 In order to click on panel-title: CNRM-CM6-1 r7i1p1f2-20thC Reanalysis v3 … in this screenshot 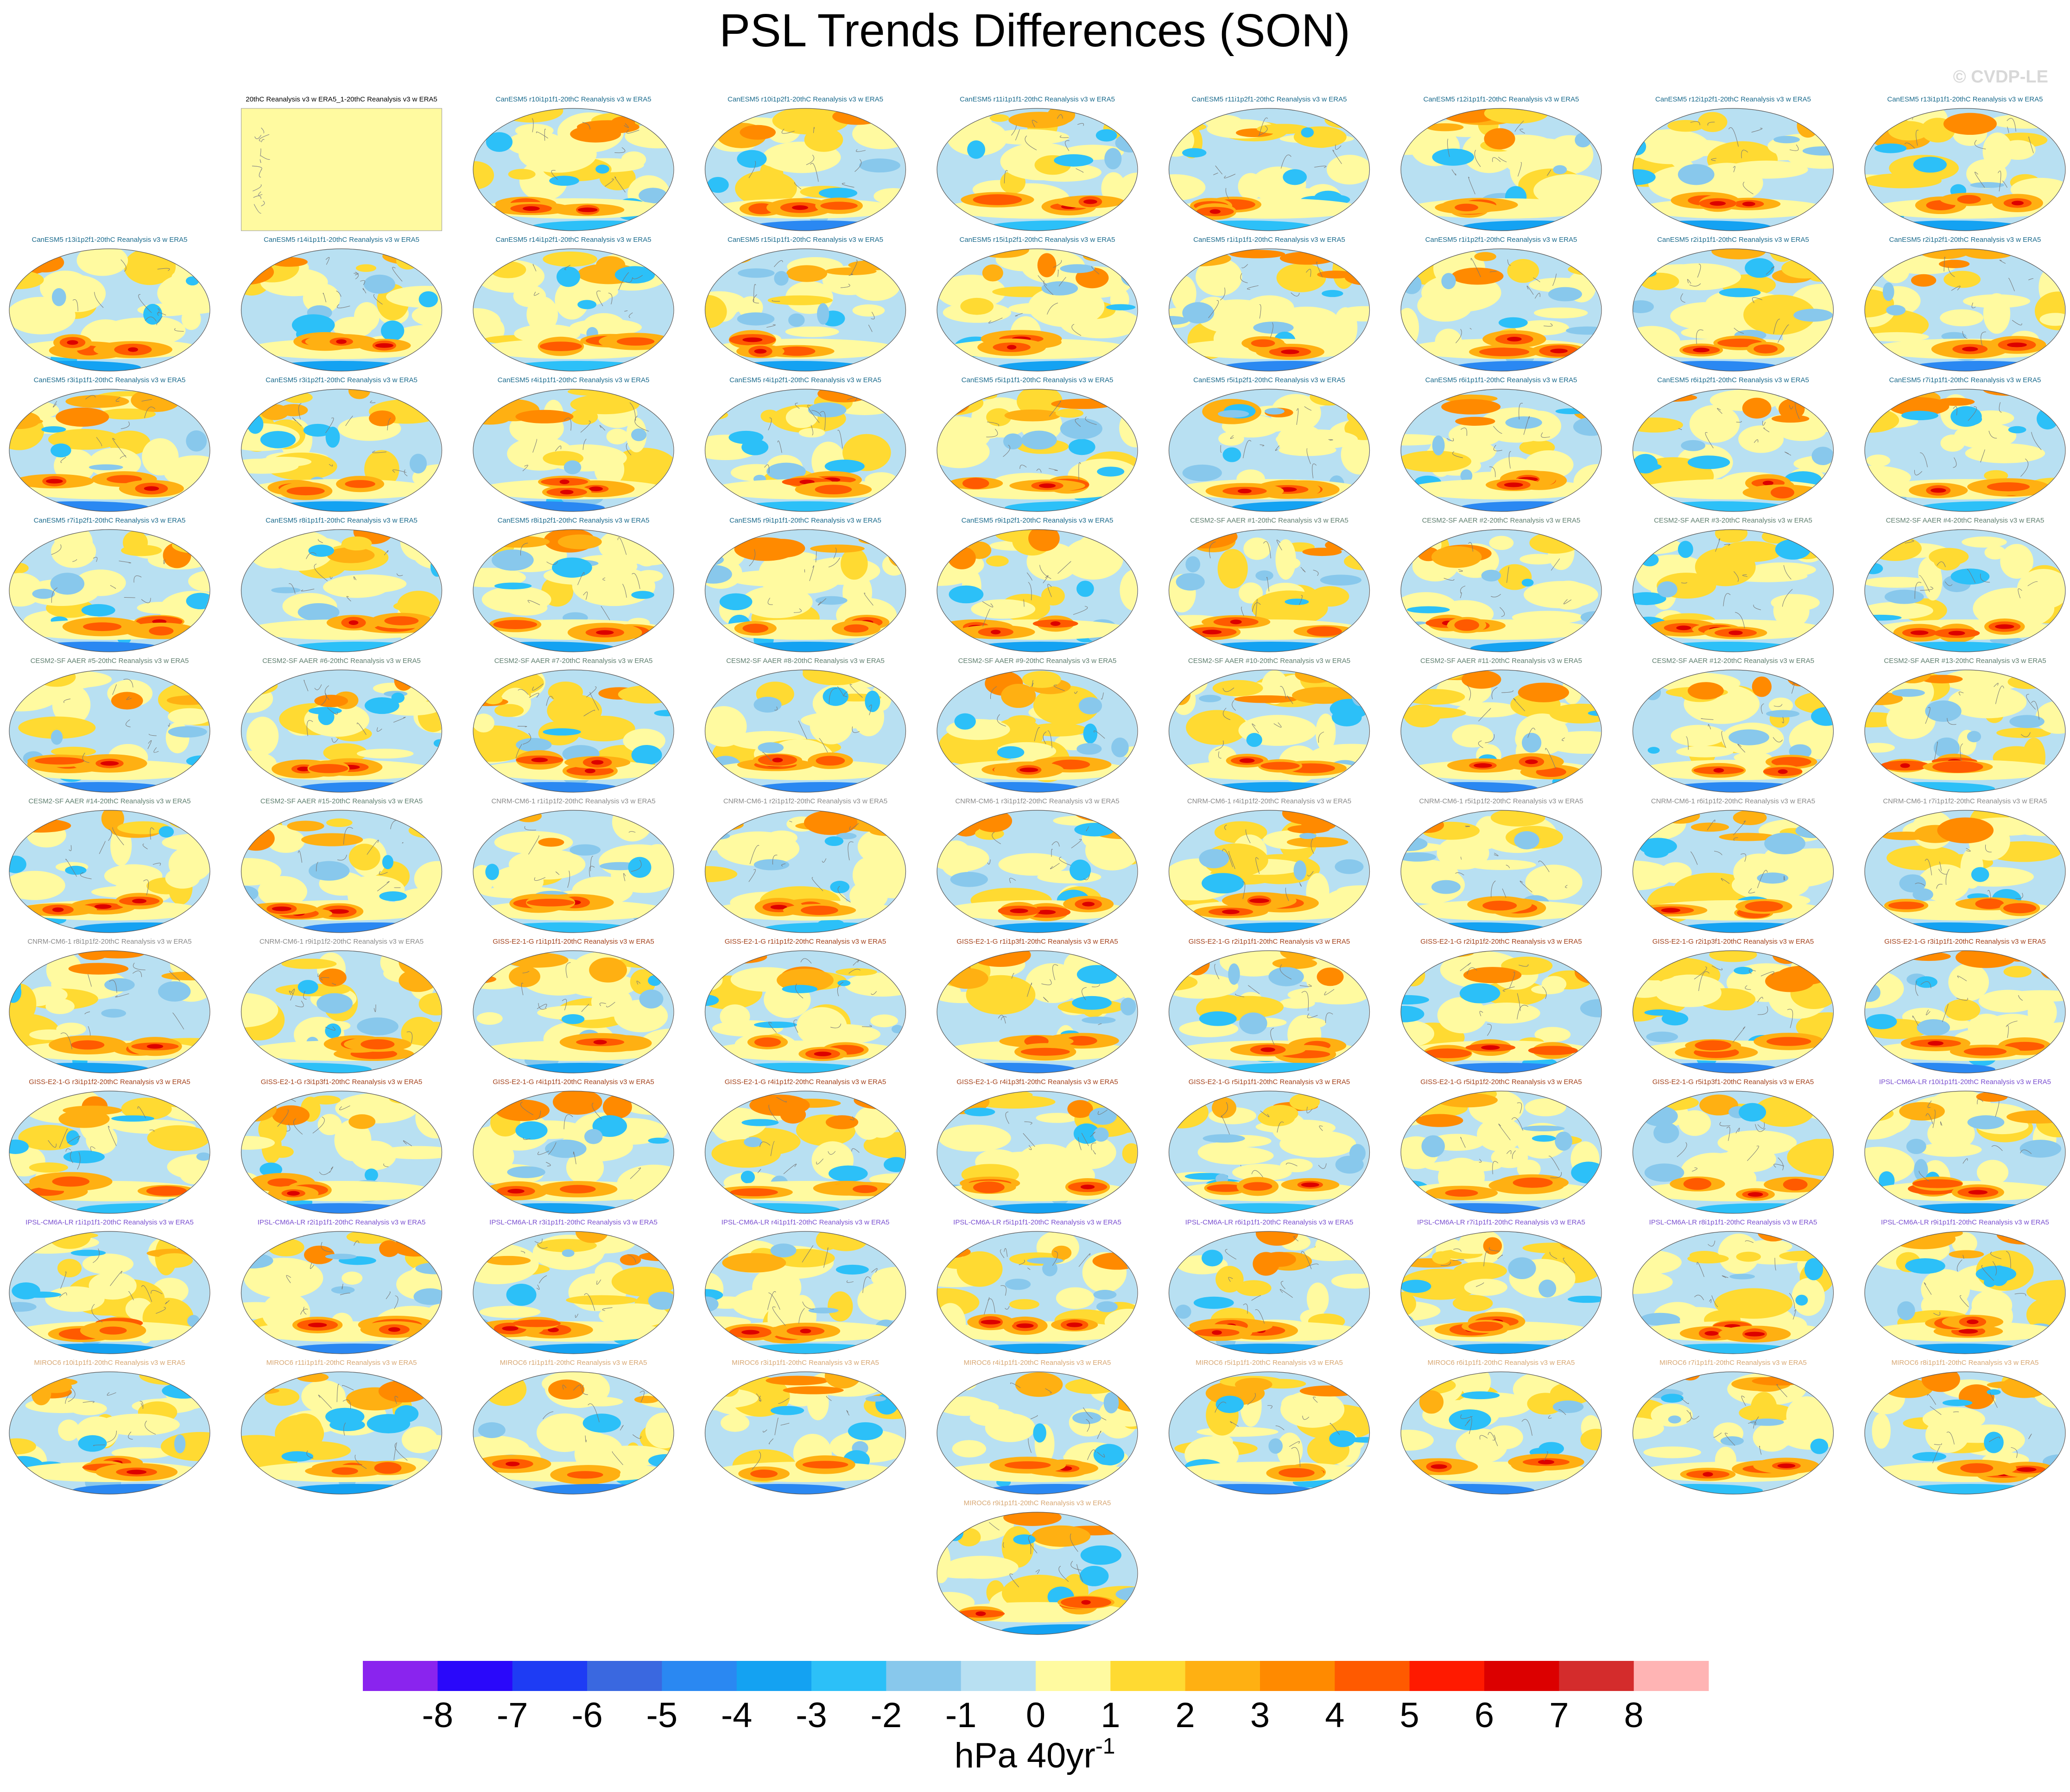, I will do `click(1965, 801)`.